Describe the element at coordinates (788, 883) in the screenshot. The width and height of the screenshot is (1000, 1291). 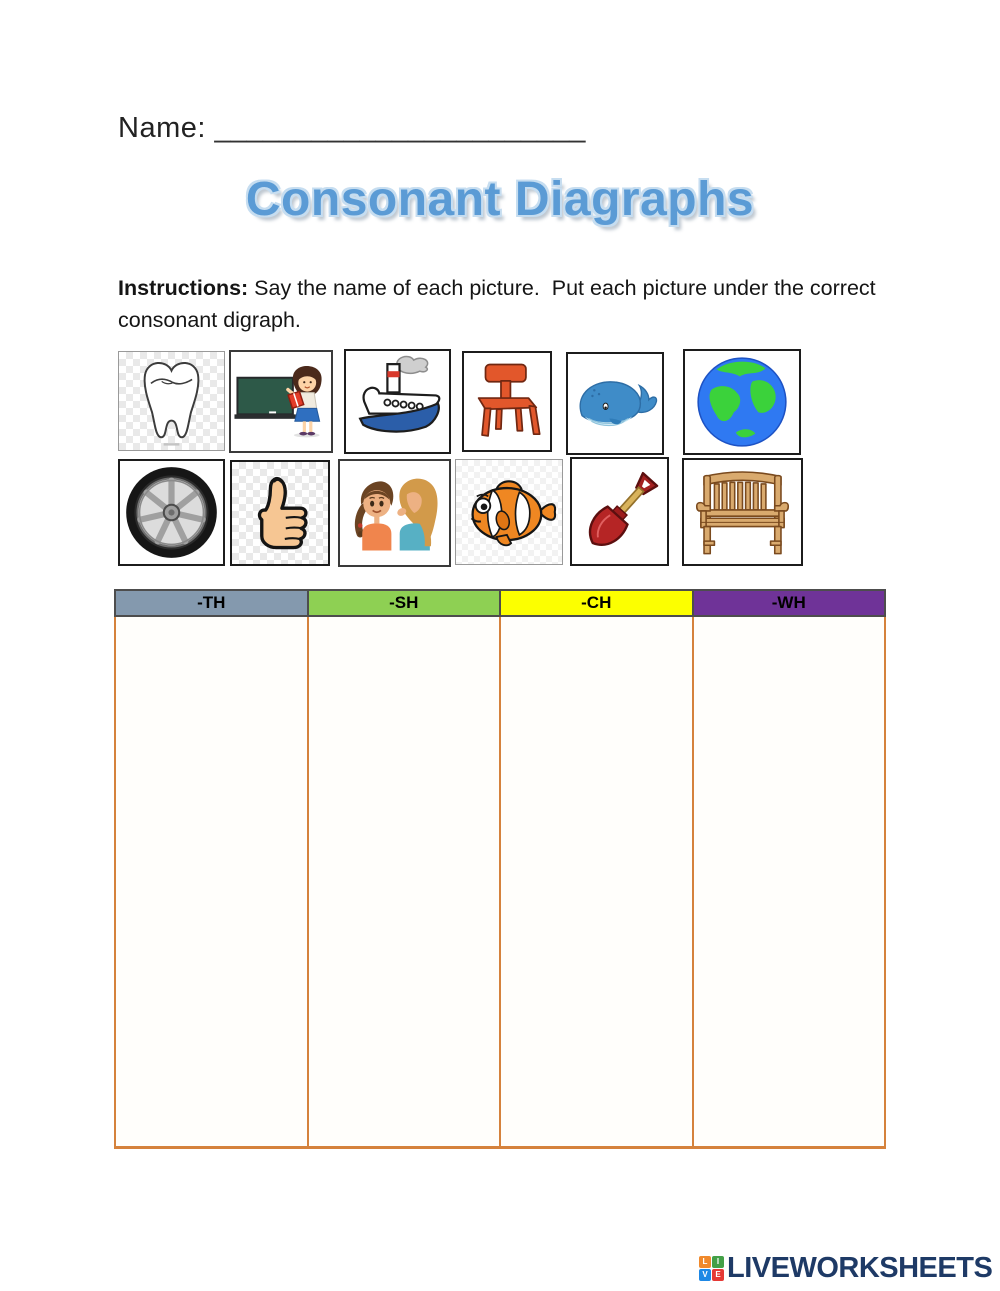
I see `column-dropzone-wh` at that location.